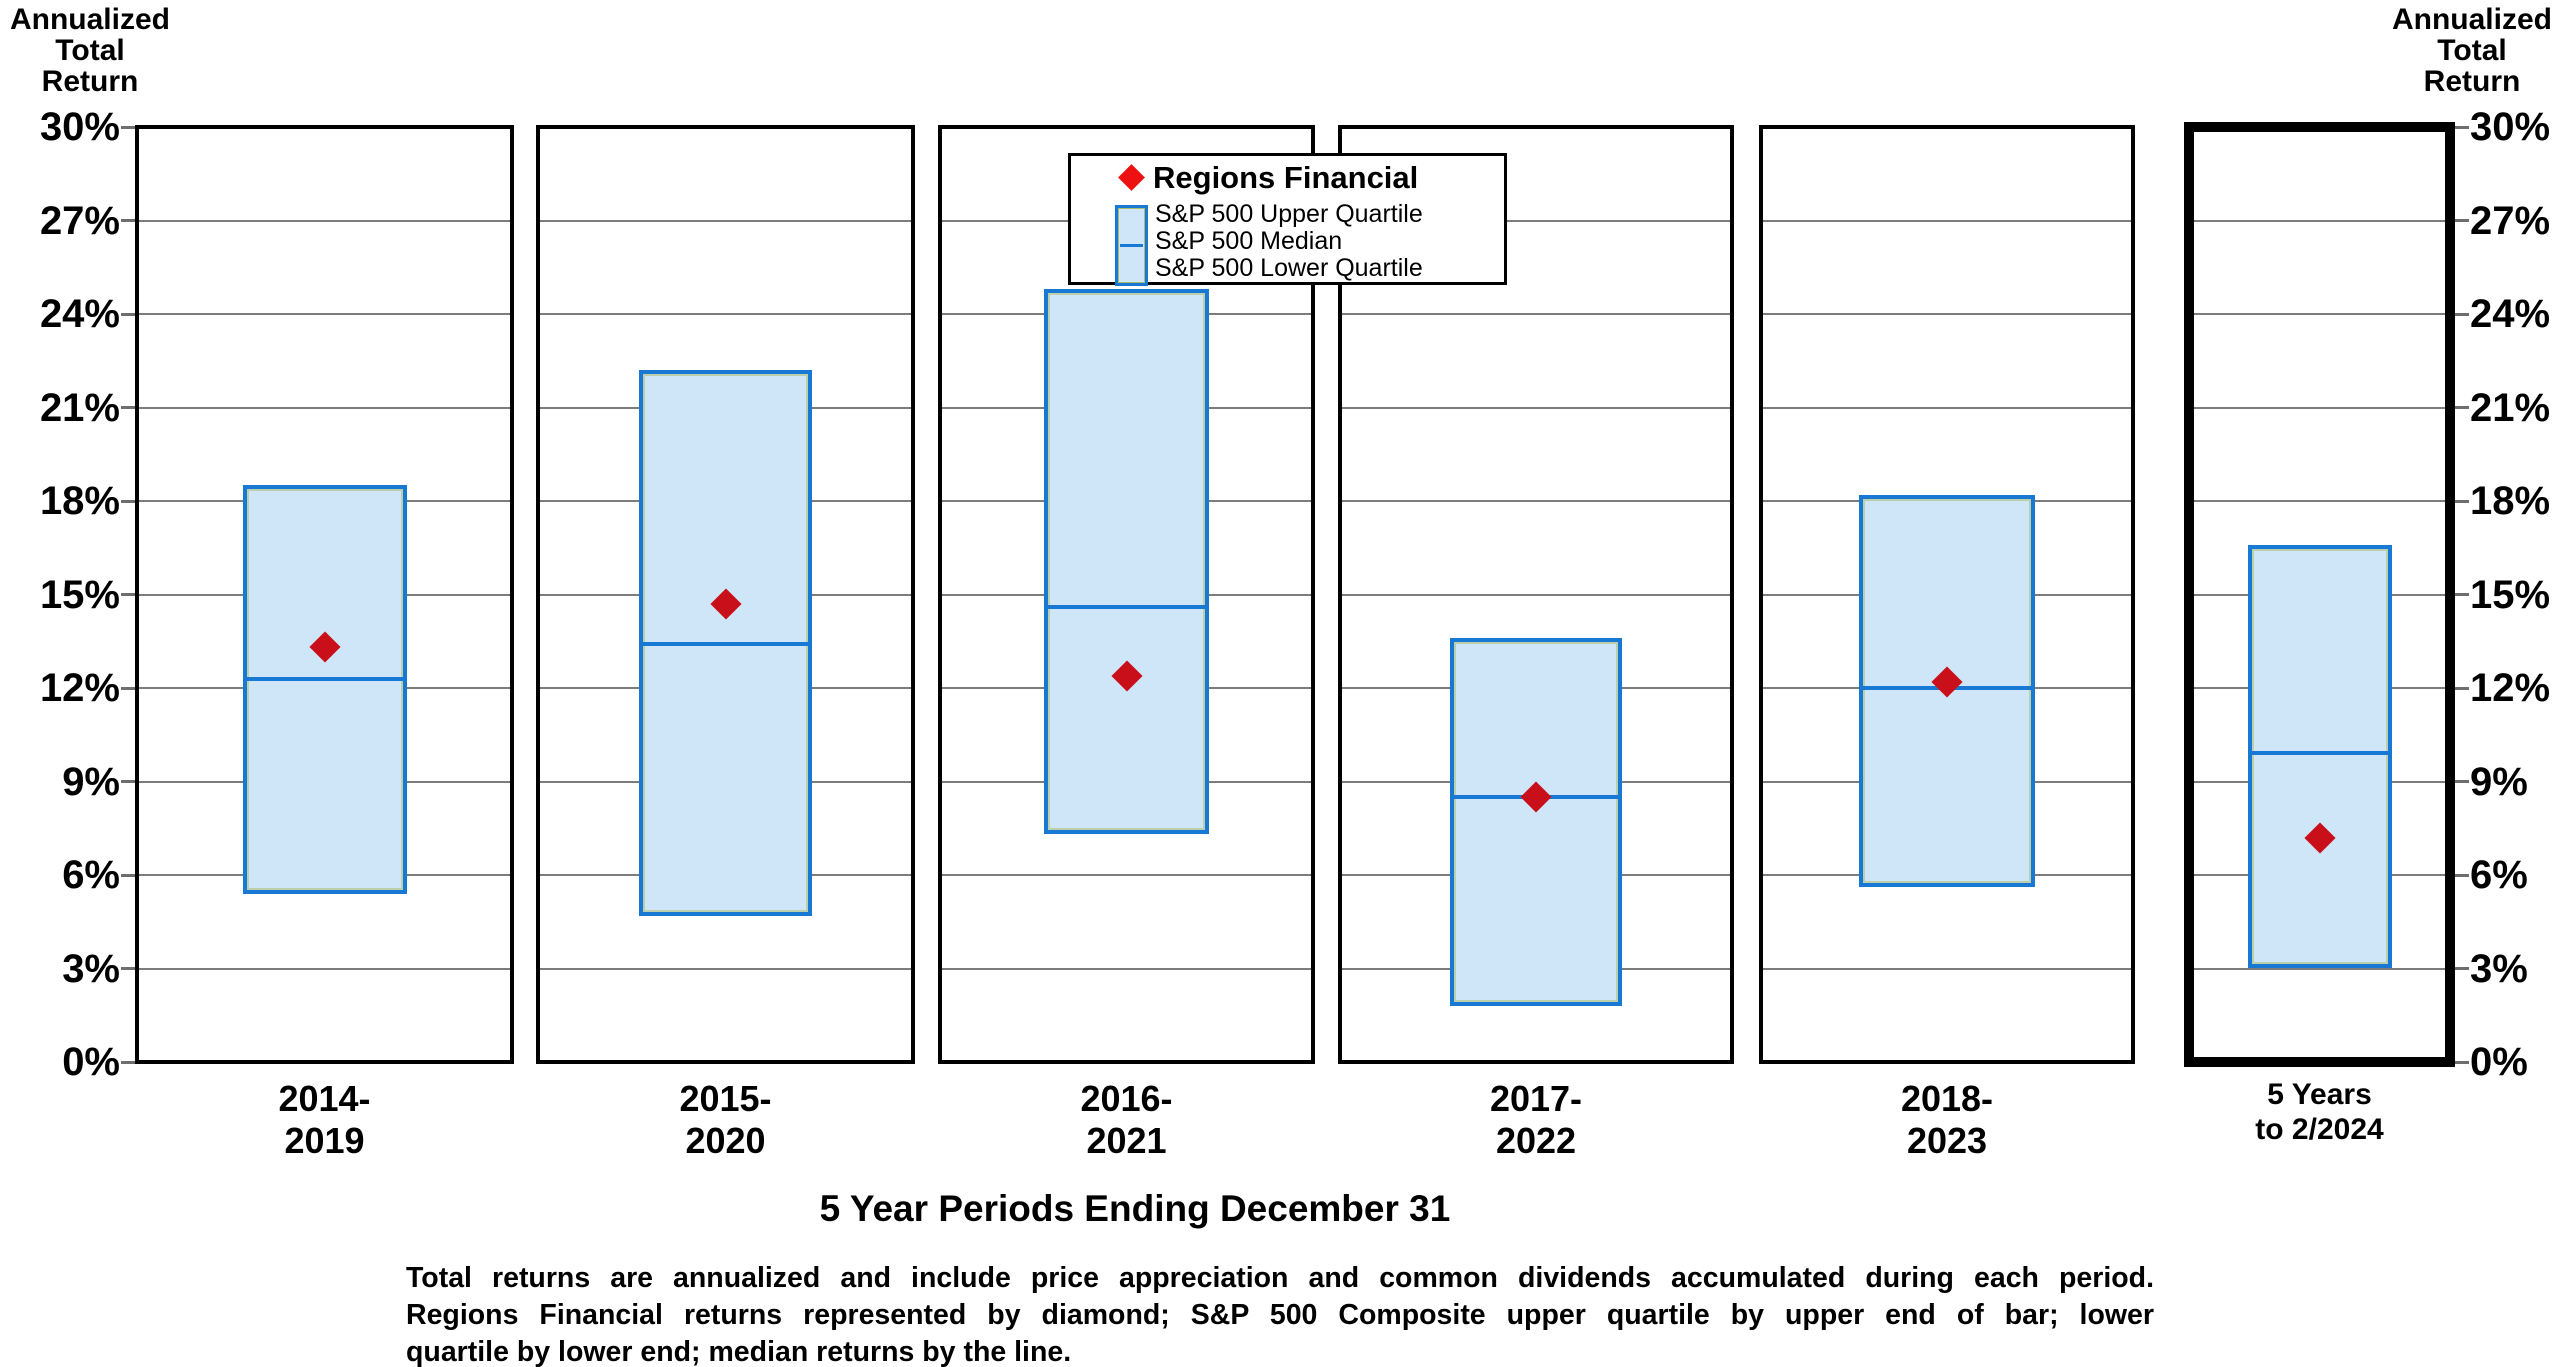 Image resolution: width=2560 pixels, height=1367 pixels. What do you see at coordinates (1536, 1098) in the screenshot?
I see `period-label-line: 2017-` at bounding box center [1536, 1098].